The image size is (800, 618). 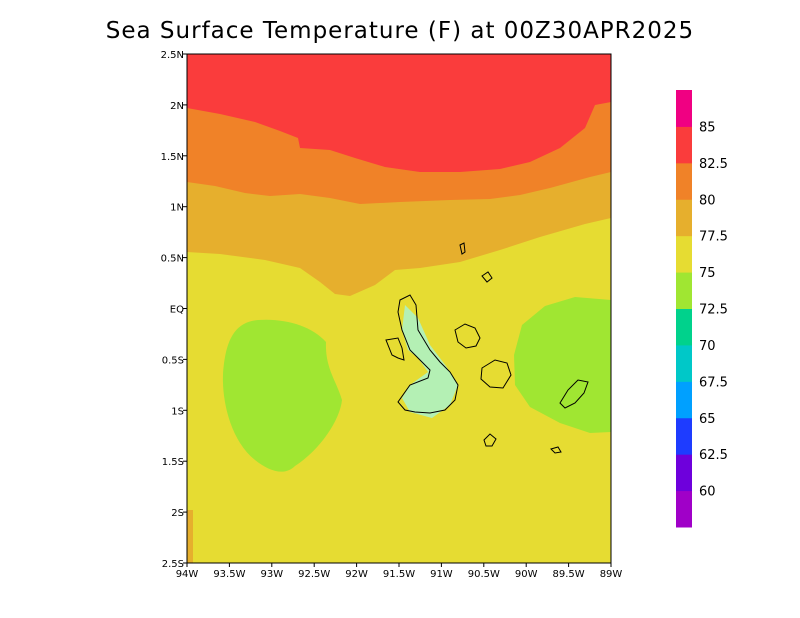 I want to click on y-tick-label: 0.5S, so click(x=173, y=360).